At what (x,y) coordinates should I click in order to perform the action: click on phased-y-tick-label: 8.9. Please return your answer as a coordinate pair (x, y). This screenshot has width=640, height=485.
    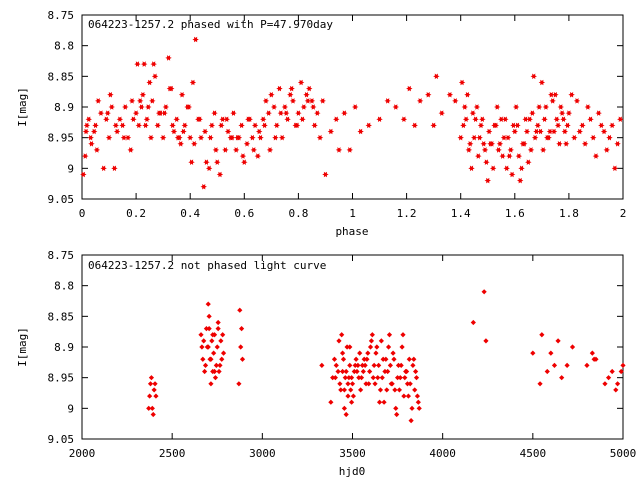
    Looking at the image, I should click on (64, 107).